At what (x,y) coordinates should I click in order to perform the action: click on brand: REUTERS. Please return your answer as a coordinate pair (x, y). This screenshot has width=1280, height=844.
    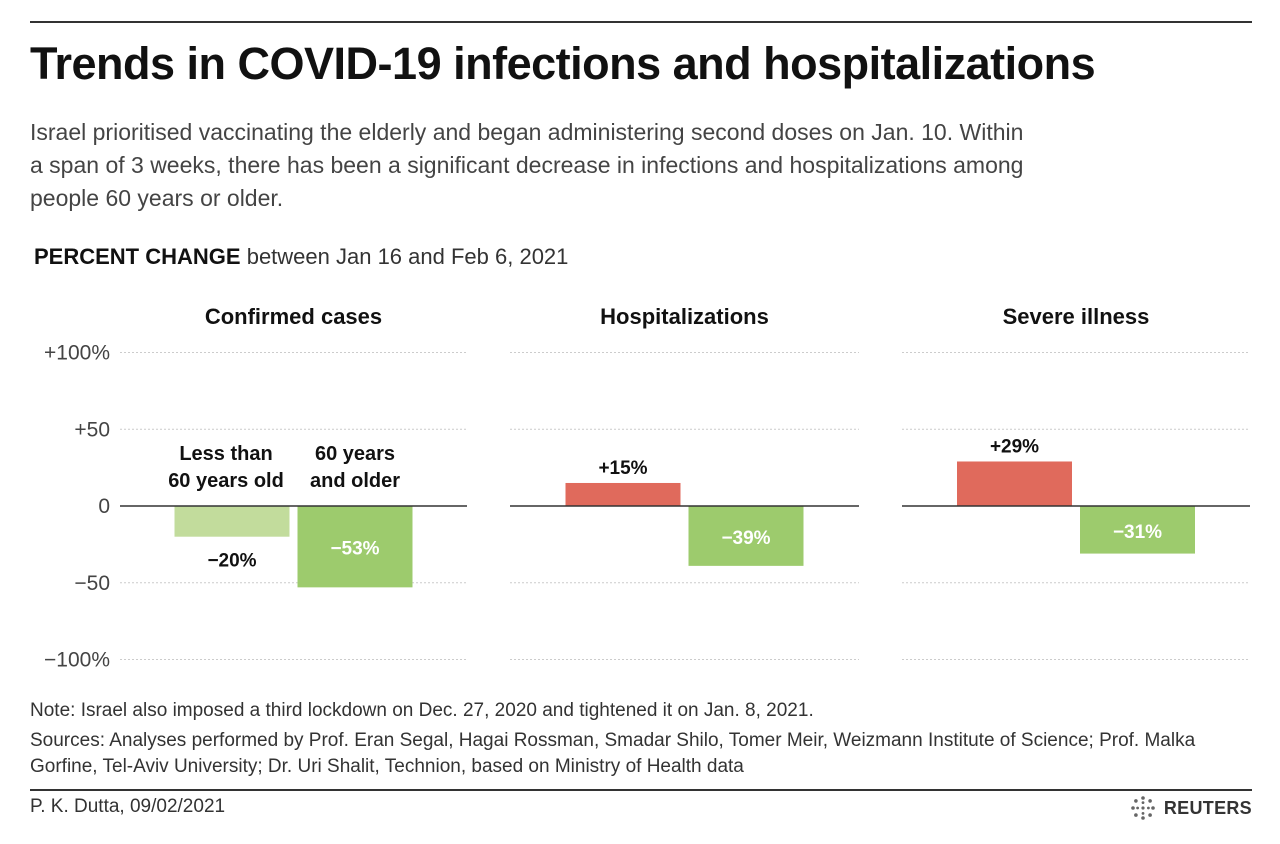
    Looking at the image, I should click on (1191, 808).